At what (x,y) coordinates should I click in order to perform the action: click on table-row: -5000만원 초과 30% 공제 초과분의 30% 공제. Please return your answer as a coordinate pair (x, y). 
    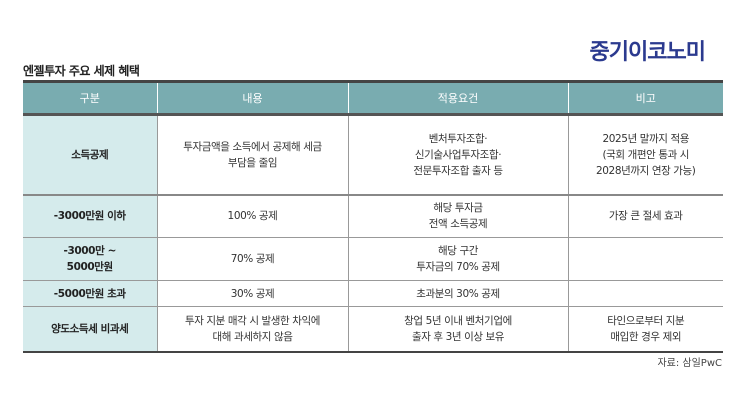
    Looking at the image, I should click on (373, 293).